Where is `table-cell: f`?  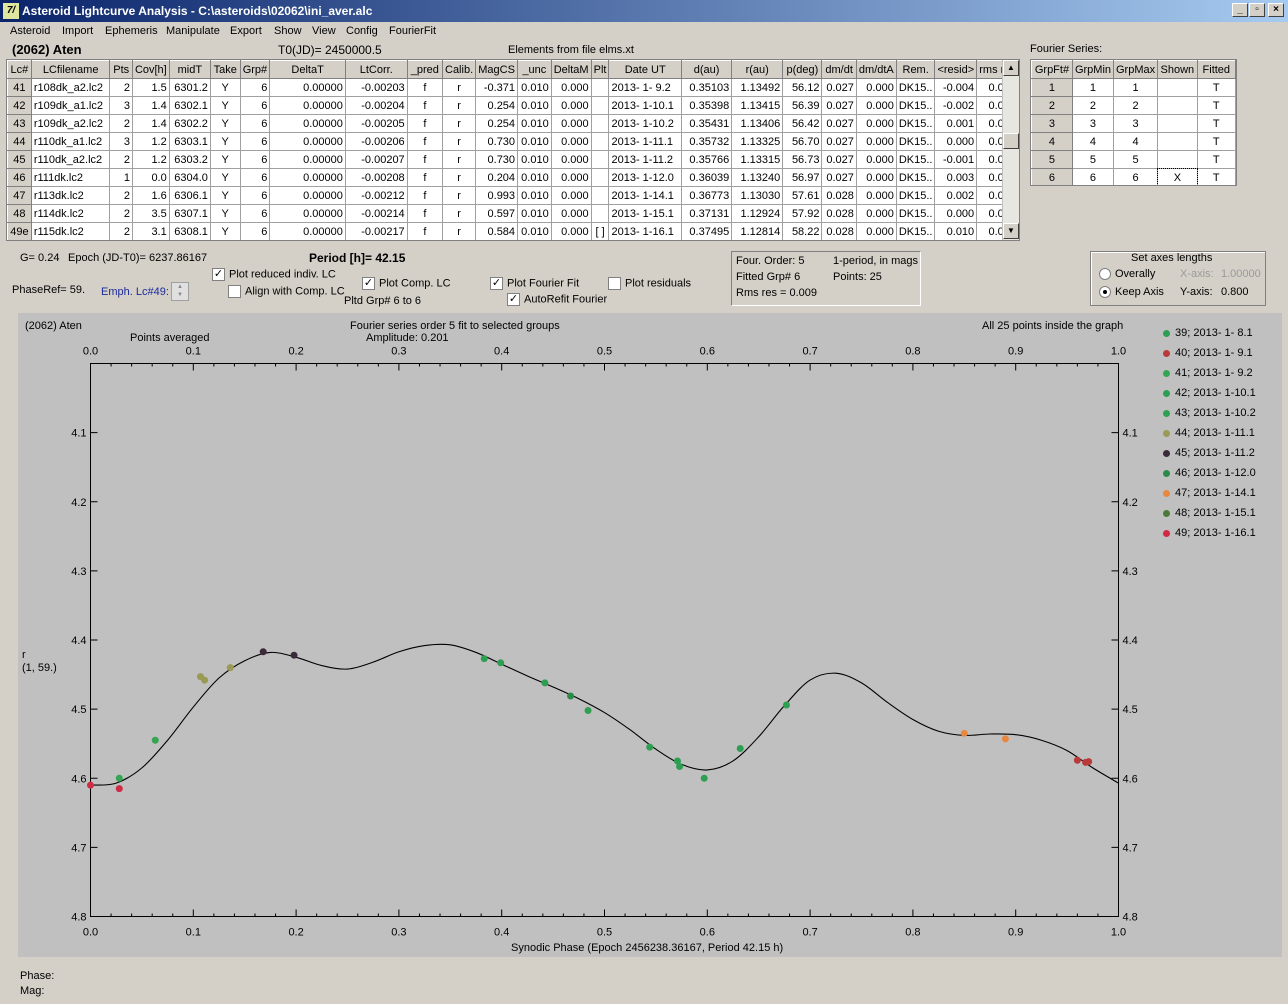
table-cell: f is located at coordinates (425, 231).